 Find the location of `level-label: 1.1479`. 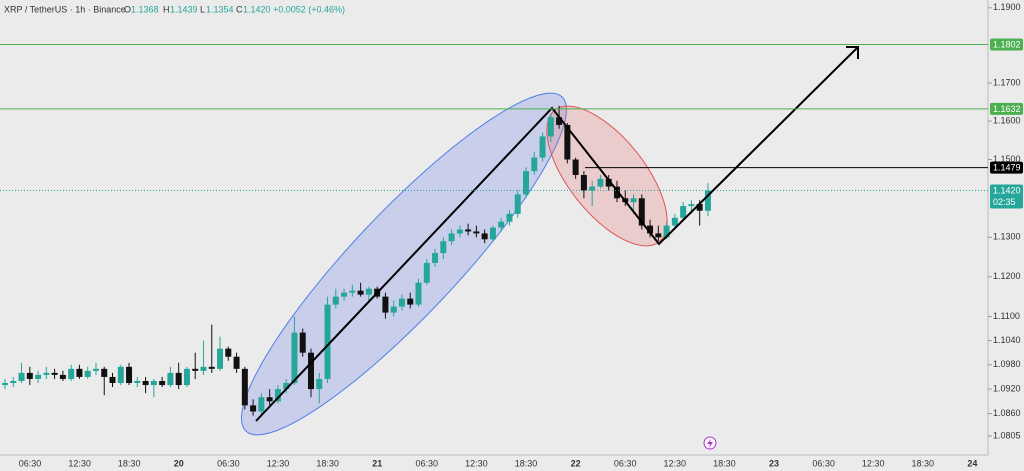

level-label: 1.1479 is located at coordinates (1007, 167).